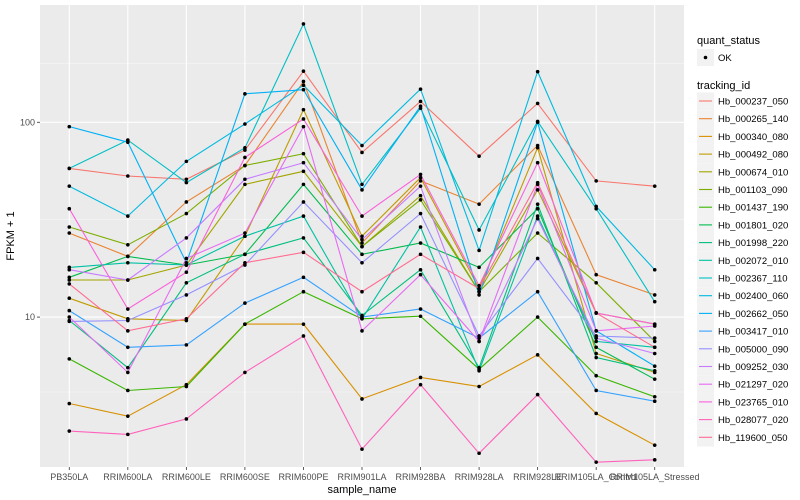 This screenshot has height=500, width=800. What do you see at coordinates (753, 332) in the screenshot?
I see `legend-label: Hb_003417_010` at bounding box center [753, 332].